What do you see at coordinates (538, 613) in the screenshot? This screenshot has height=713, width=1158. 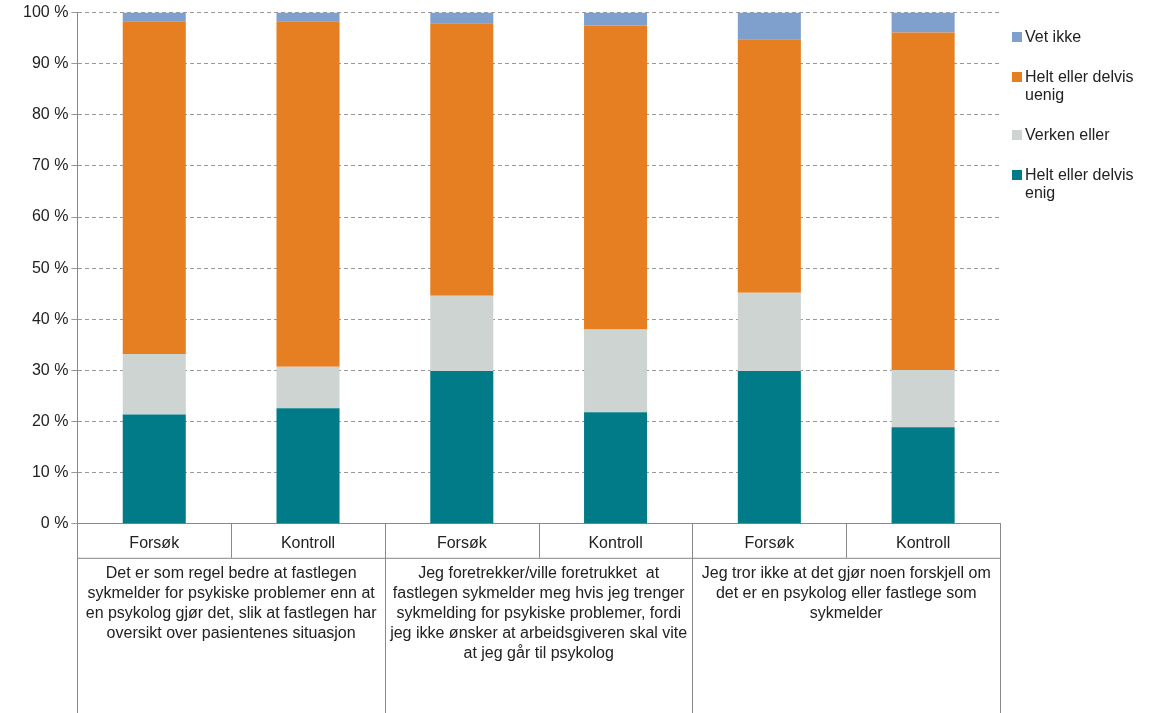 I see `text: Jeg foretrekker/ville foretrukket at fastlegen sykmelder meg hvis jeg trenger sykmelding for psykiske problemer, fordi jeg ikke ønsker at arbeidsgiveren skal vite at jeg går til psykolog` at bounding box center [538, 613].